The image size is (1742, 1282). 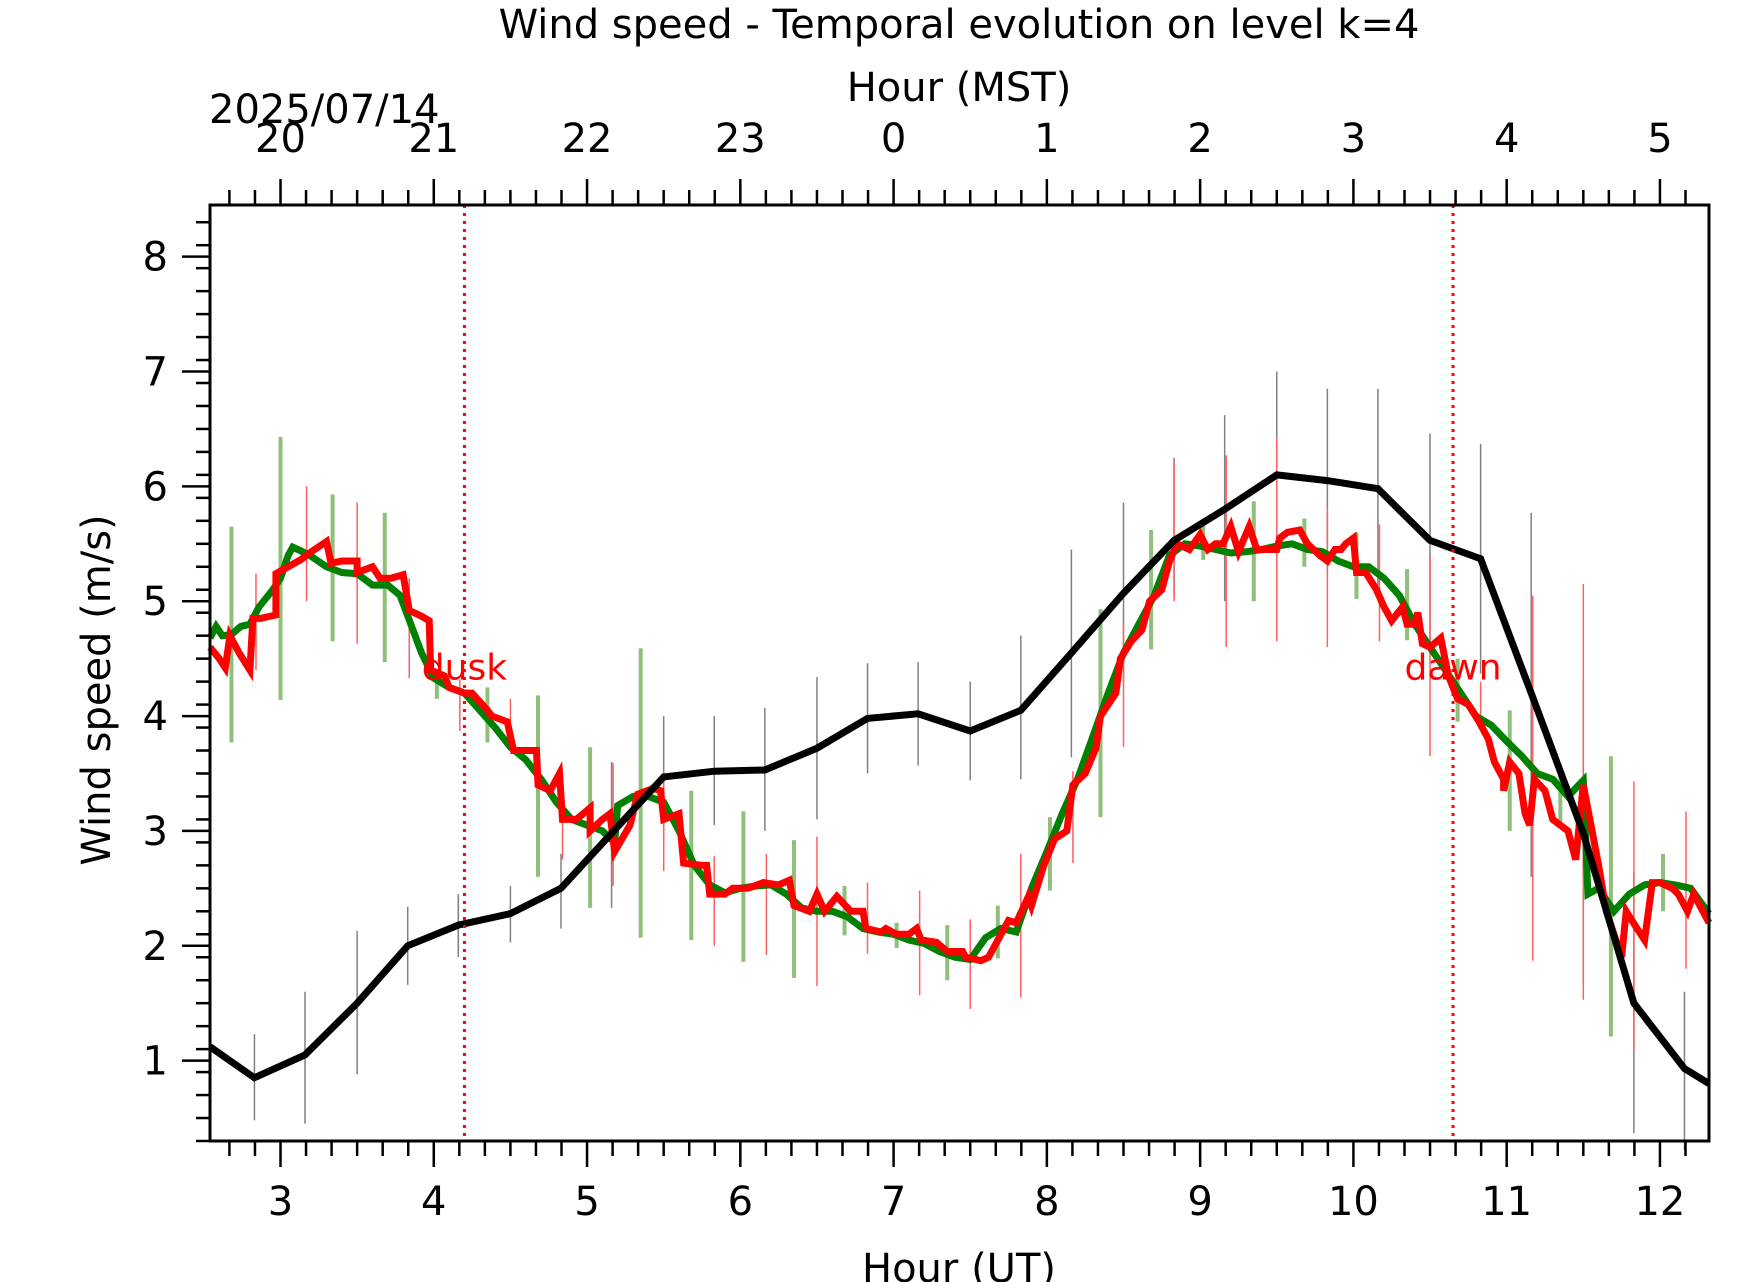 I want to click on top-tick-label: 22, so click(x=587, y=139).